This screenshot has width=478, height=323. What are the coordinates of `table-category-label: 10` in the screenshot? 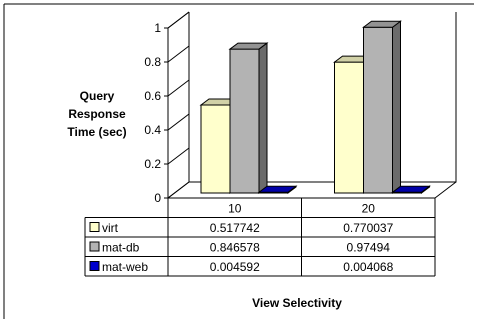 It's located at (235, 209).